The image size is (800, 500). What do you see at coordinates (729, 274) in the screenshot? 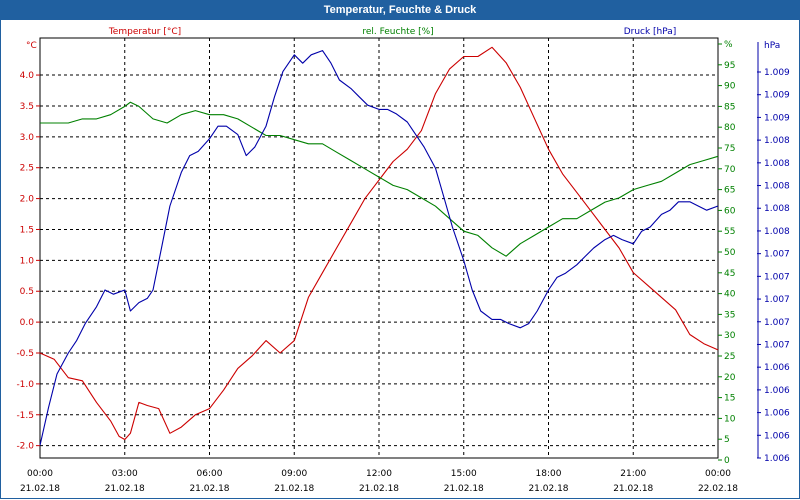
I see `right1-tick-label-9: 45` at bounding box center [729, 274].